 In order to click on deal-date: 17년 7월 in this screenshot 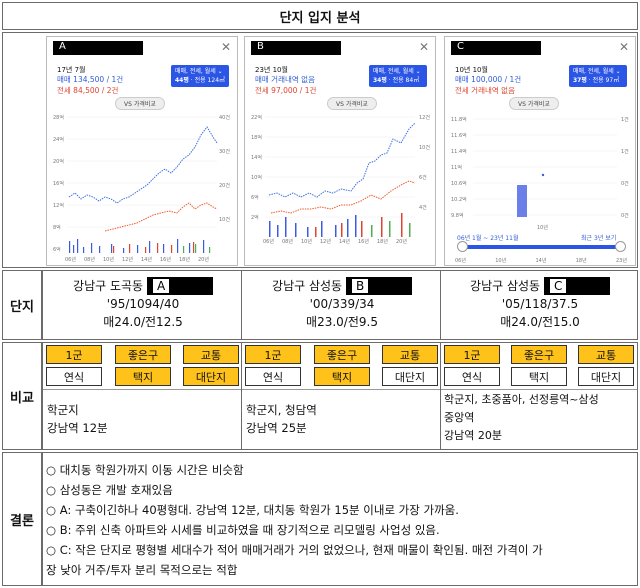, I will do `click(71, 70)`.